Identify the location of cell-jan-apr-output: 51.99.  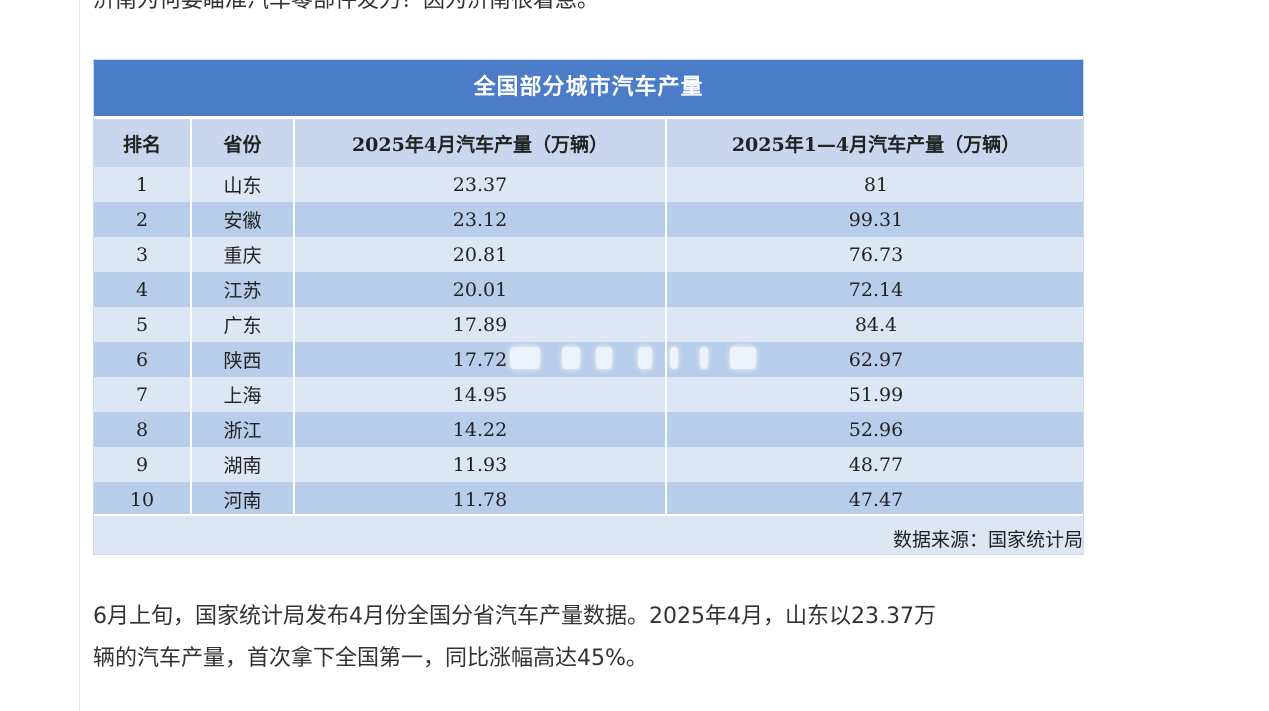
(874, 394).